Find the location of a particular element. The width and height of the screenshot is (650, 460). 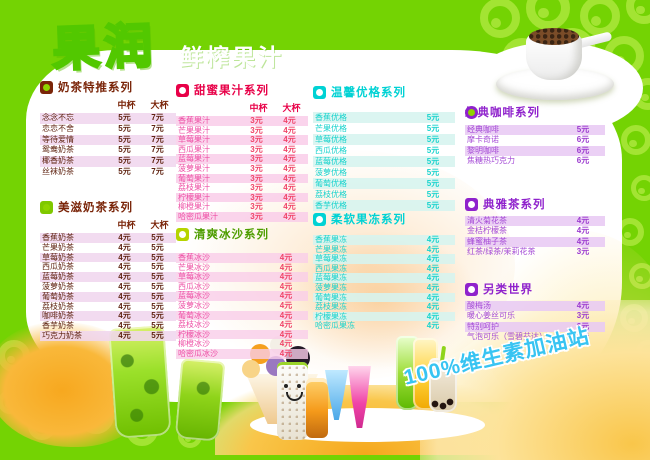

item-name: 芒果果冻 is located at coordinates (331, 249).